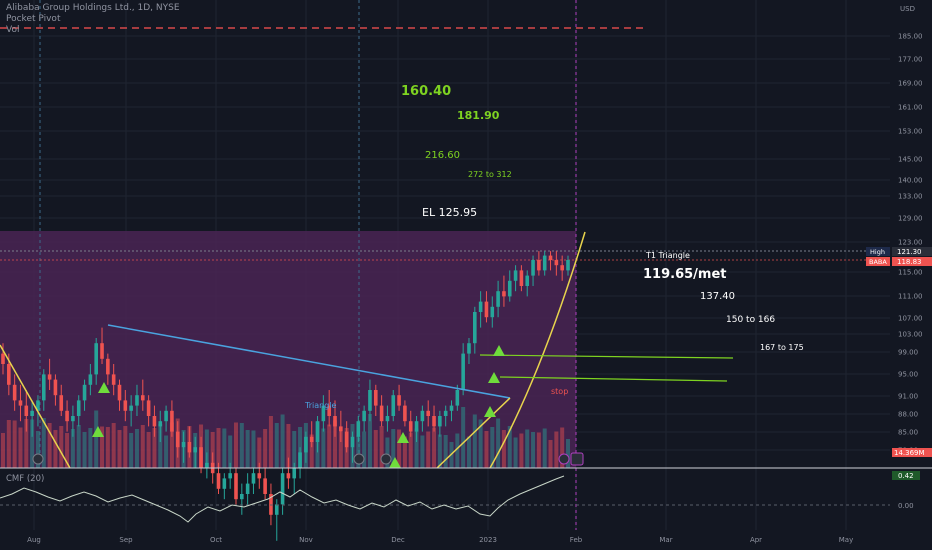 Image resolution: width=932 pixels, height=550 pixels. I want to click on target-150: 150 to 166, so click(750, 320).